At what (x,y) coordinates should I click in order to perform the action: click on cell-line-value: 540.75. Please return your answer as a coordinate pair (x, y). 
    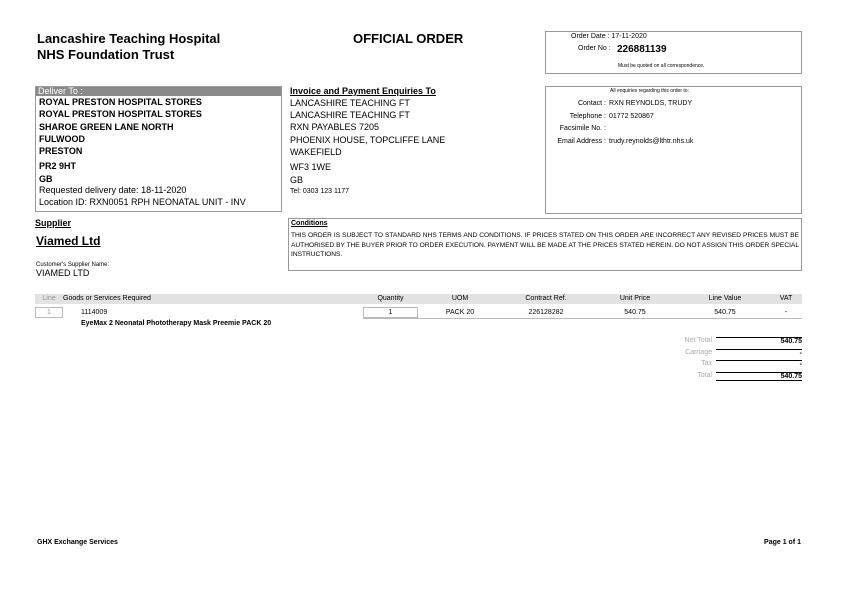
    Looking at the image, I should click on (725, 312).